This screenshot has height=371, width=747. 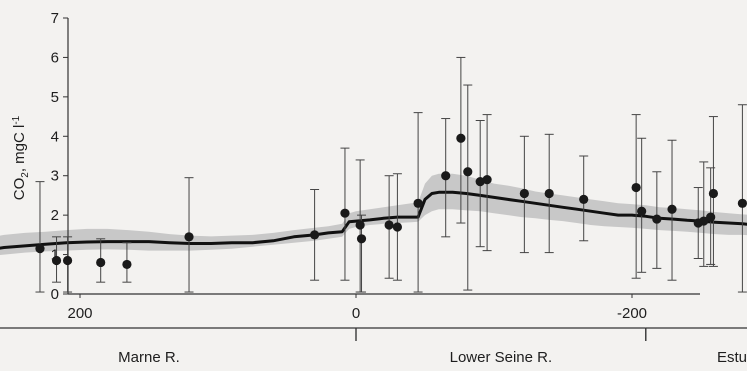 I want to click on y-axis-label-rest: , mgC l, so click(x=19, y=149).